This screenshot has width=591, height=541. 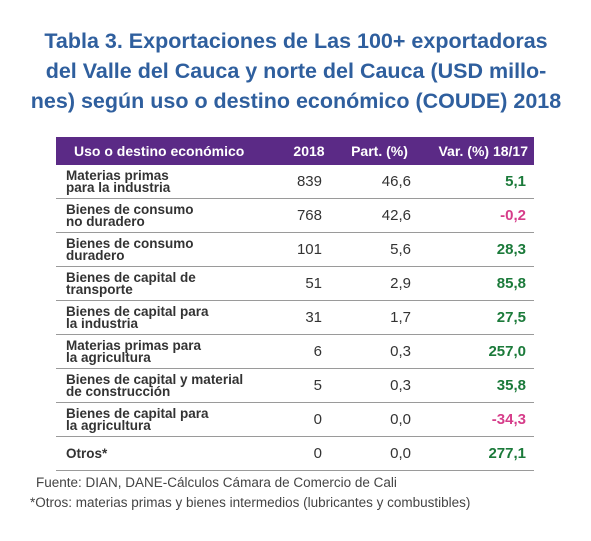 I want to click on cell-variacion: 35,8, so click(x=511, y=385).